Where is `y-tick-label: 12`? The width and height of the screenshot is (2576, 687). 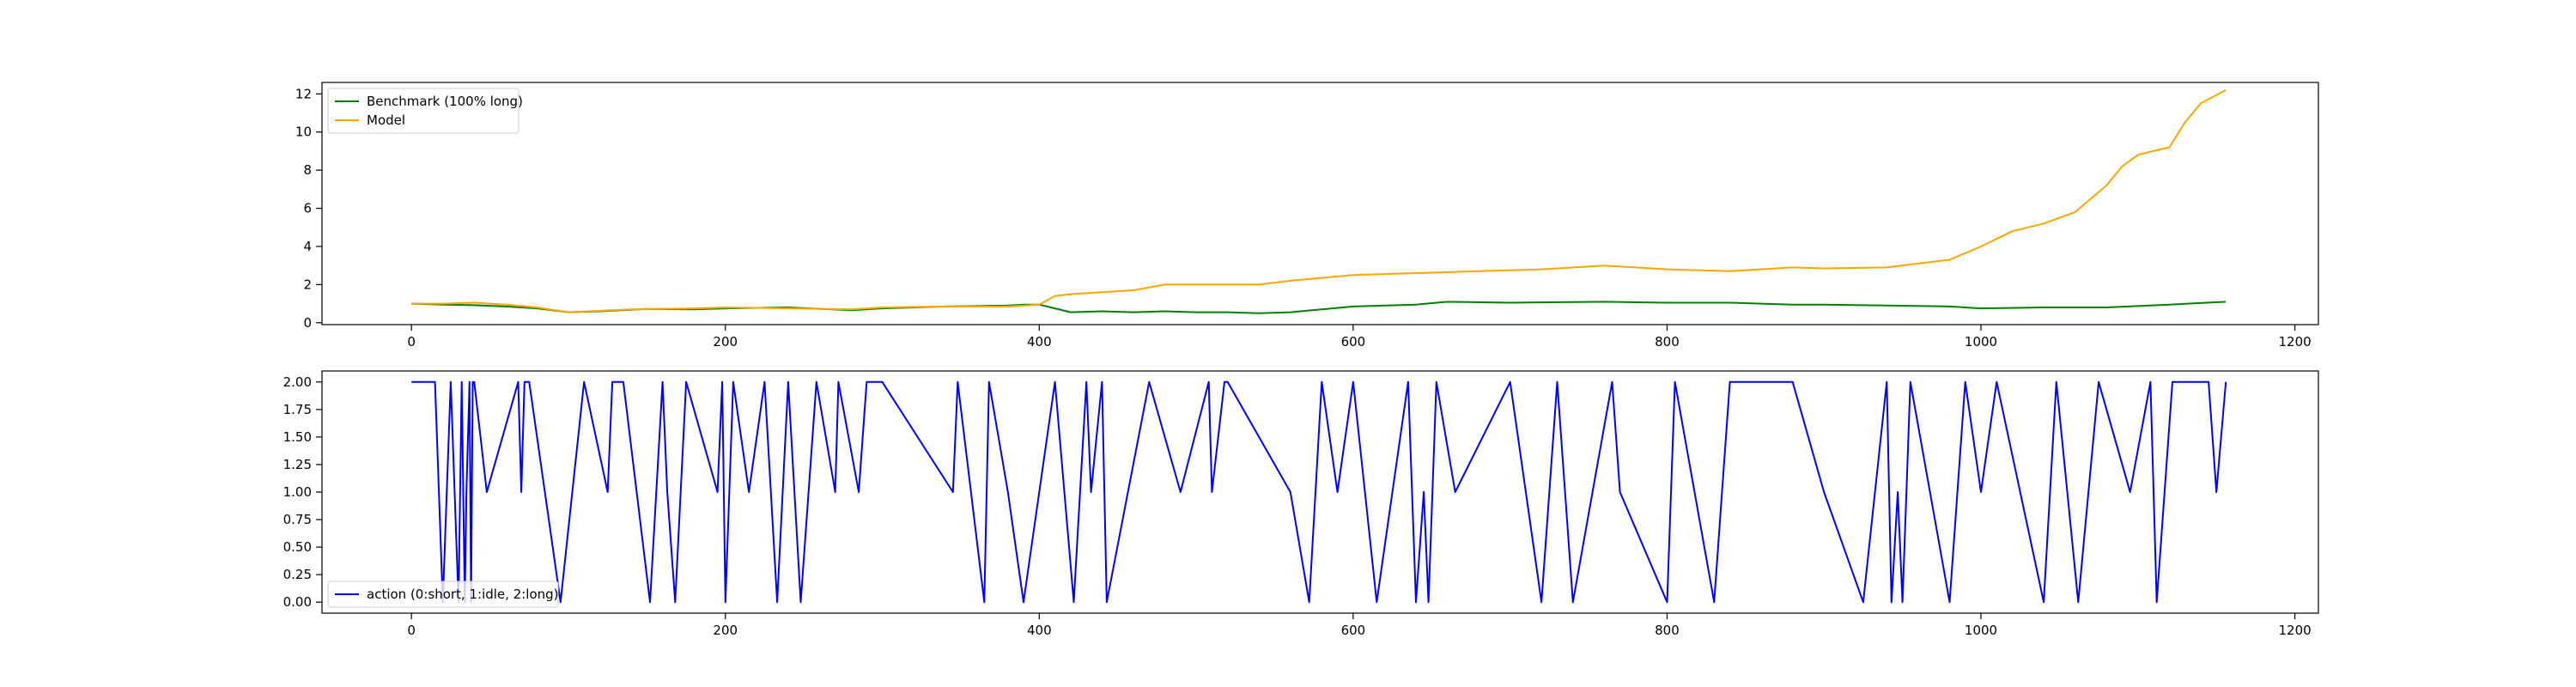
y-tick-label: 12 is located at coordinates (303, 93).